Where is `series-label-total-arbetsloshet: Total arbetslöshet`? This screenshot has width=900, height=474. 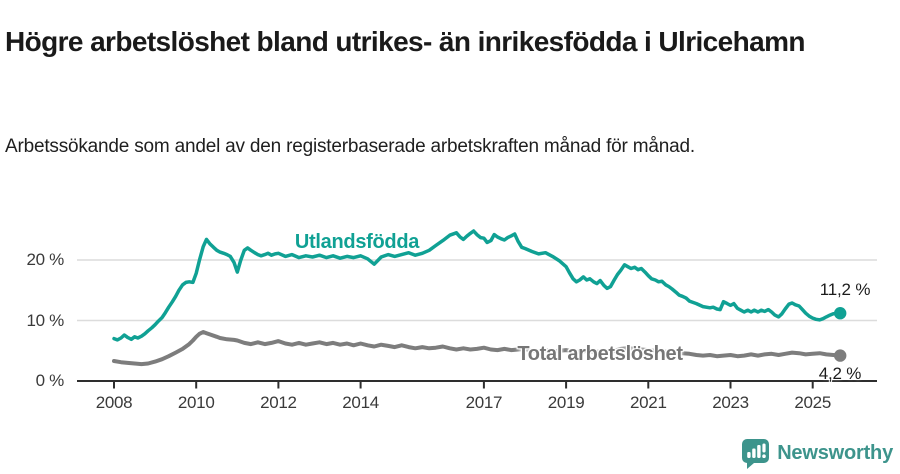
series-label-total-arbetsloshet: Total arbetslöshet is located at coordinates (600, 354).